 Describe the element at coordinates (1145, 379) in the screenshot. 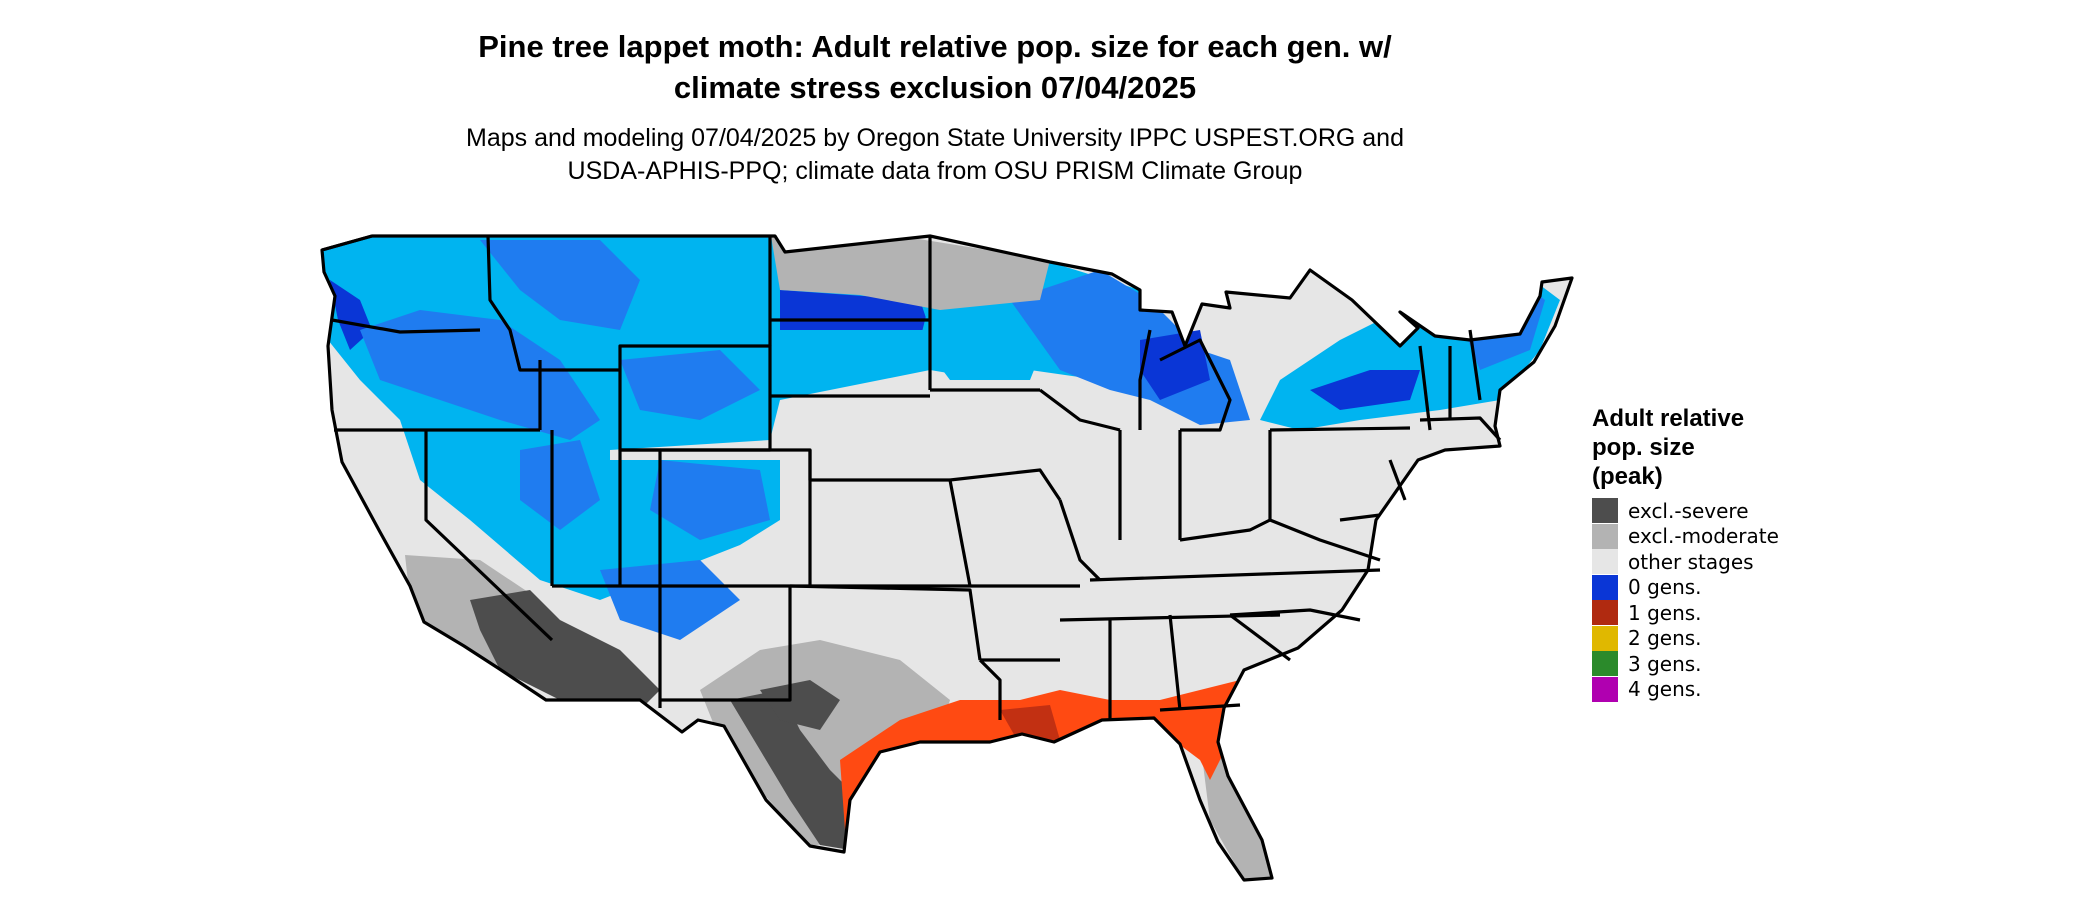

I see `border-lake-michigan` at that location.